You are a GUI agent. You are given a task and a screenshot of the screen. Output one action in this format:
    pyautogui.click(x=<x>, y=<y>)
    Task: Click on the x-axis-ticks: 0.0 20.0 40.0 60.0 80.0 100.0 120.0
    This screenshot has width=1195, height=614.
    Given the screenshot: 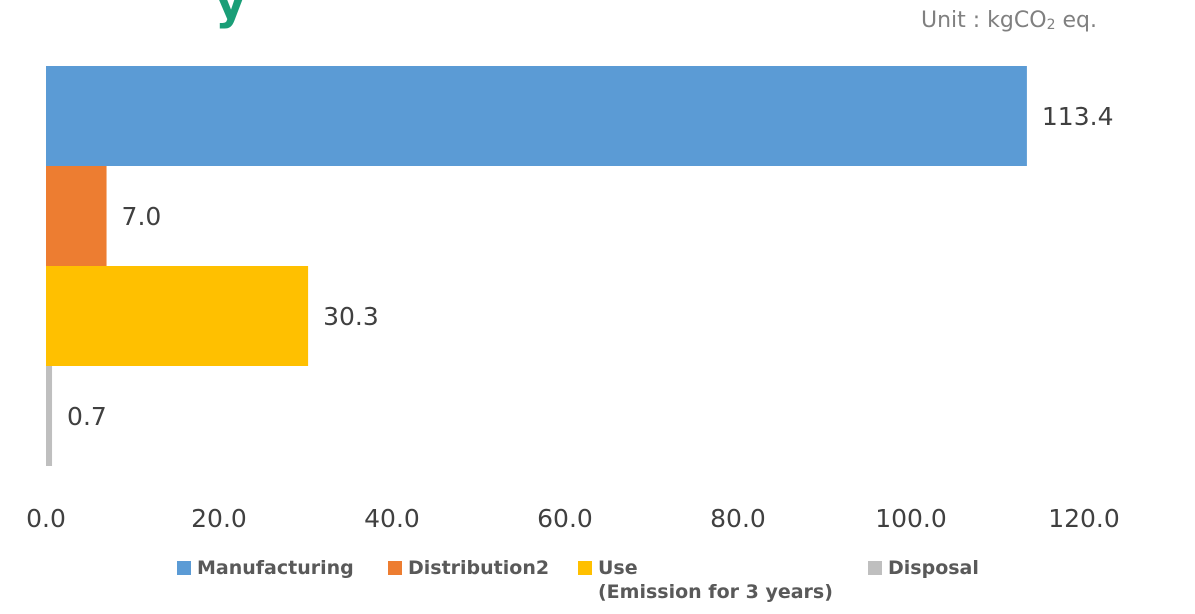 What is the action you would take?
    pyautogui.click(x=573, y=518)
    